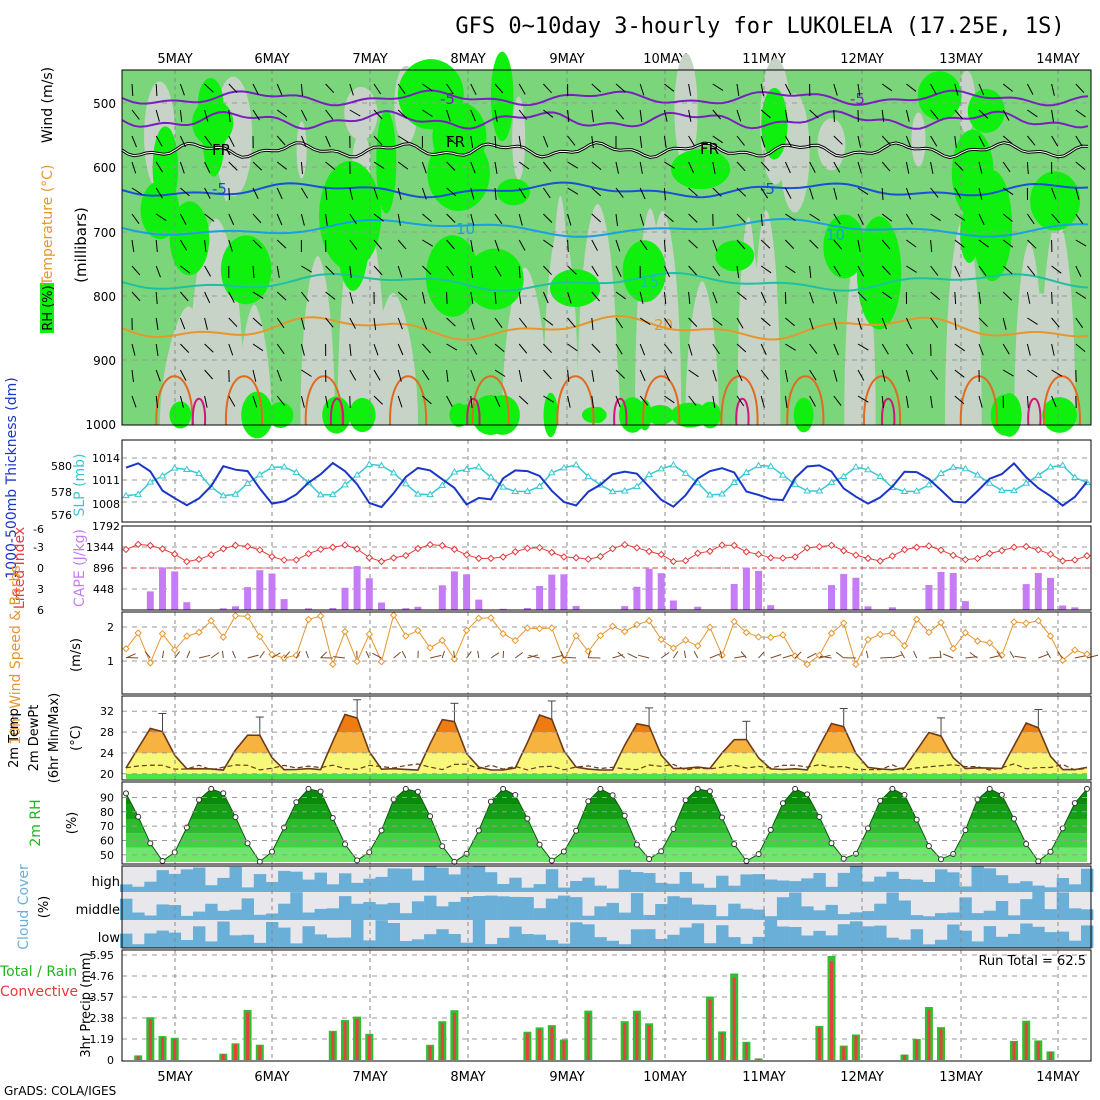 The height and width of the screenshot is (1100, 1100). Describe the element at coordinates (467, 1077) in the screenshot. I see `date-label: 8MAY` at that location.